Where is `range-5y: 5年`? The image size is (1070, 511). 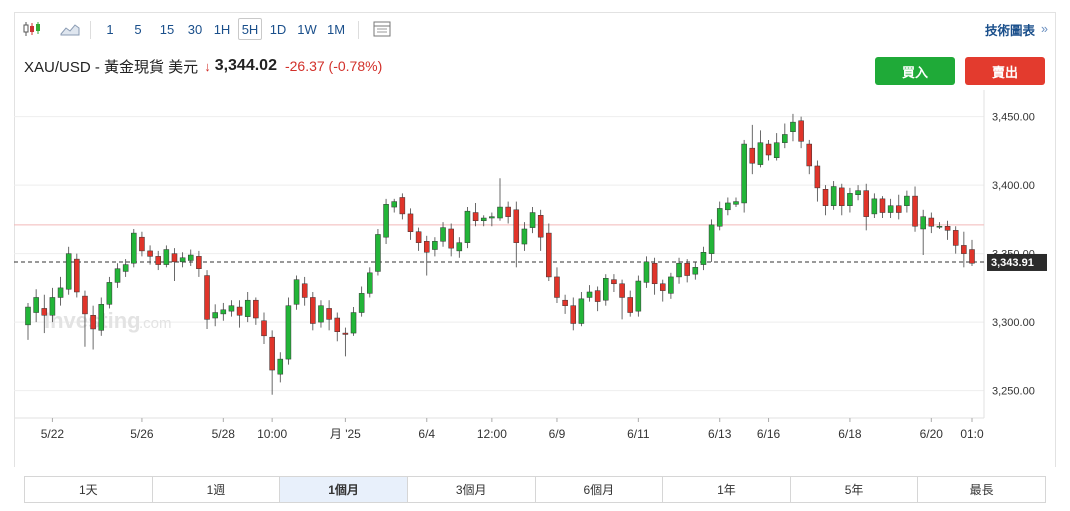 range-5y: 5年 is located at coordinates (853, 489).